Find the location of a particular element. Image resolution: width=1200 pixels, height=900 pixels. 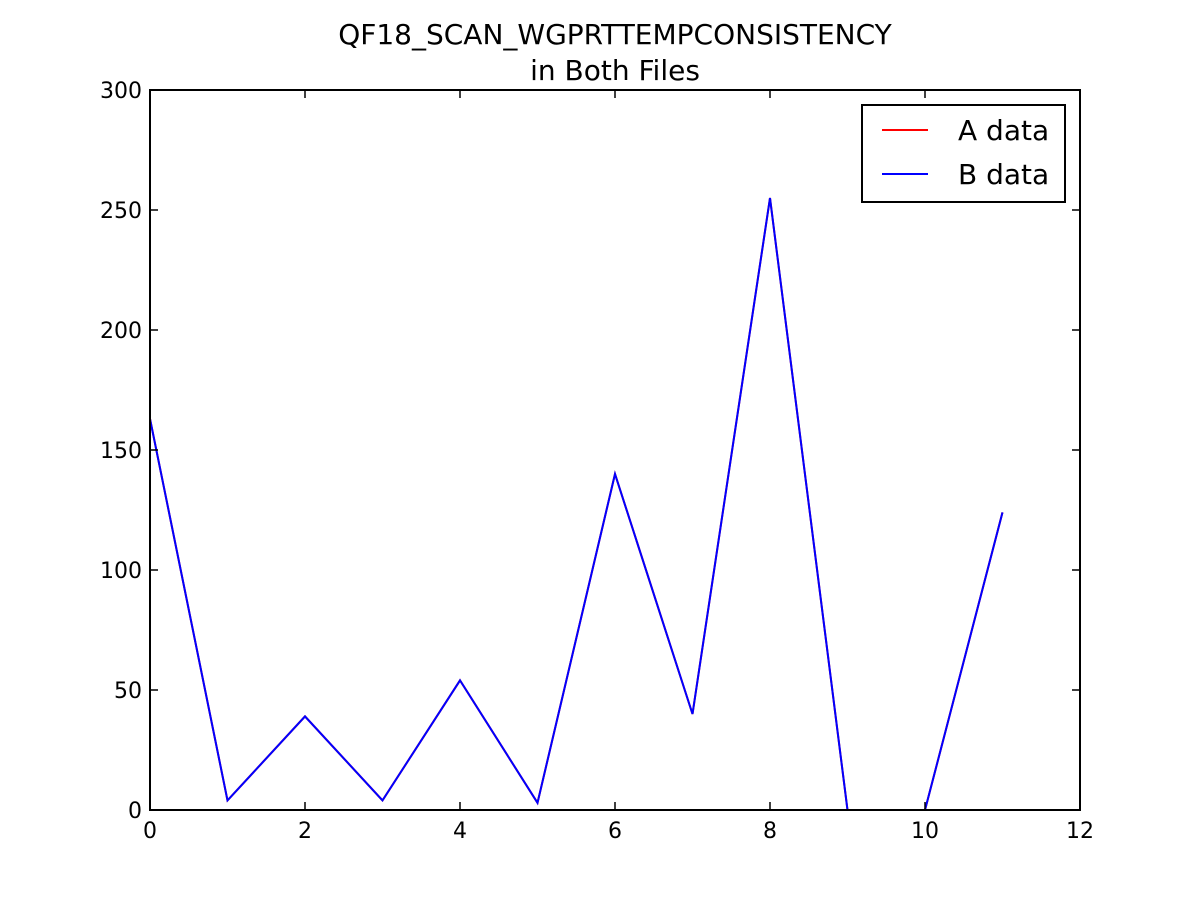

y-tick-label-50: 50 is located at coordinates (128, 691).